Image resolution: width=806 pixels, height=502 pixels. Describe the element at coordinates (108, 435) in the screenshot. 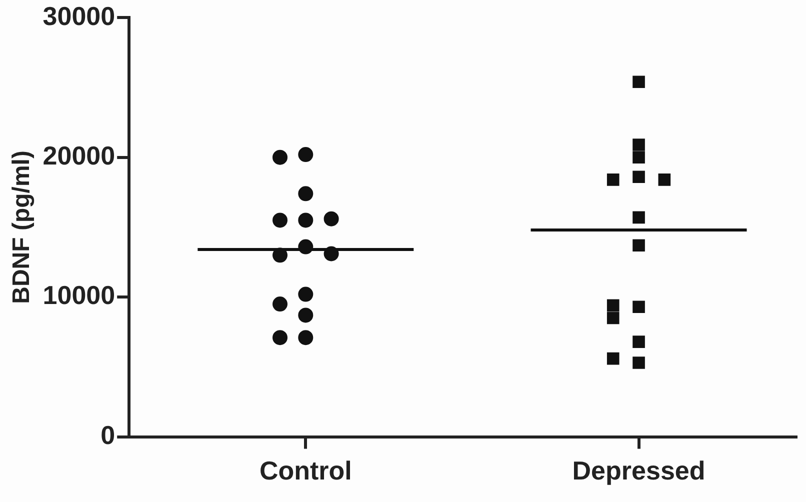

I see `y-tick-label: 0` at that location.